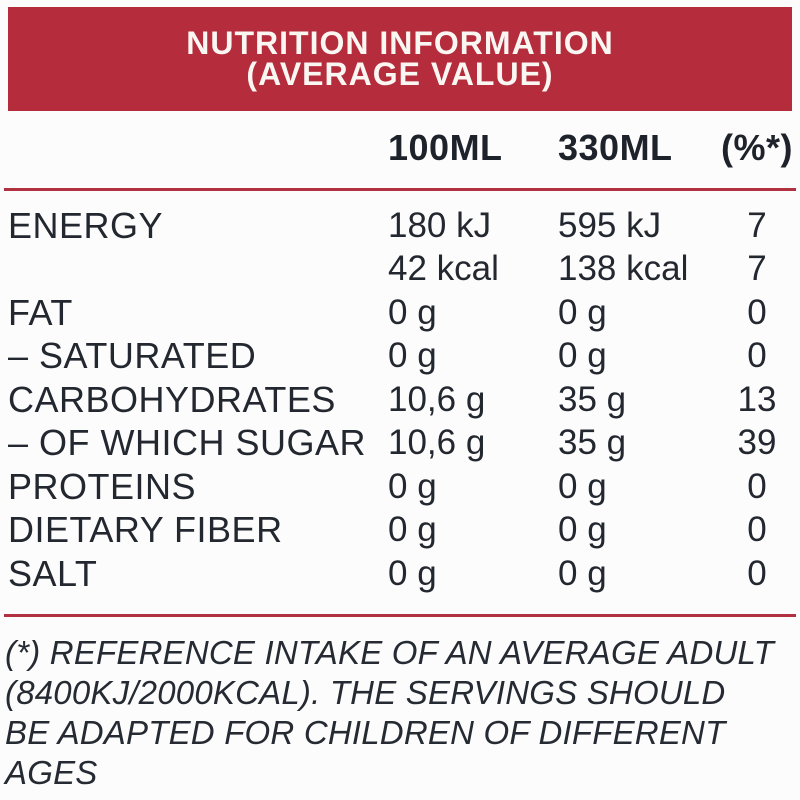  I want to click on value-330ml: 595 kJ, so click(610, 225).